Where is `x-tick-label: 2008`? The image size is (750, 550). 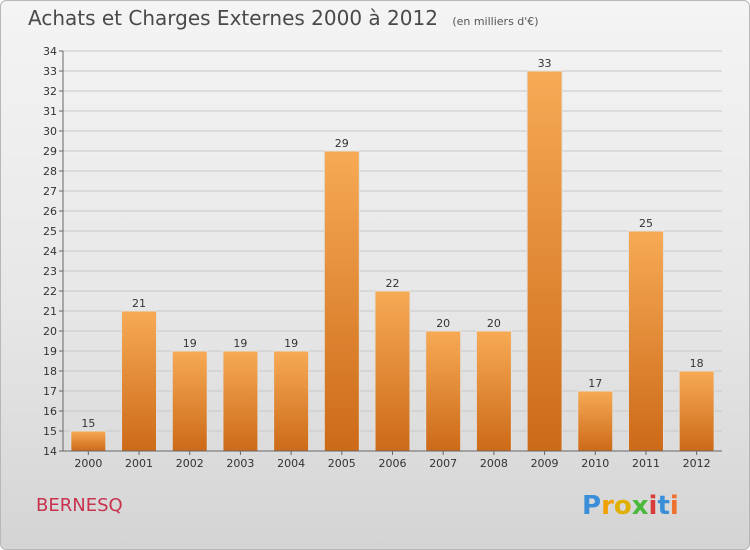 x-tick-label: 2008 is located at coordinates (494, 463).